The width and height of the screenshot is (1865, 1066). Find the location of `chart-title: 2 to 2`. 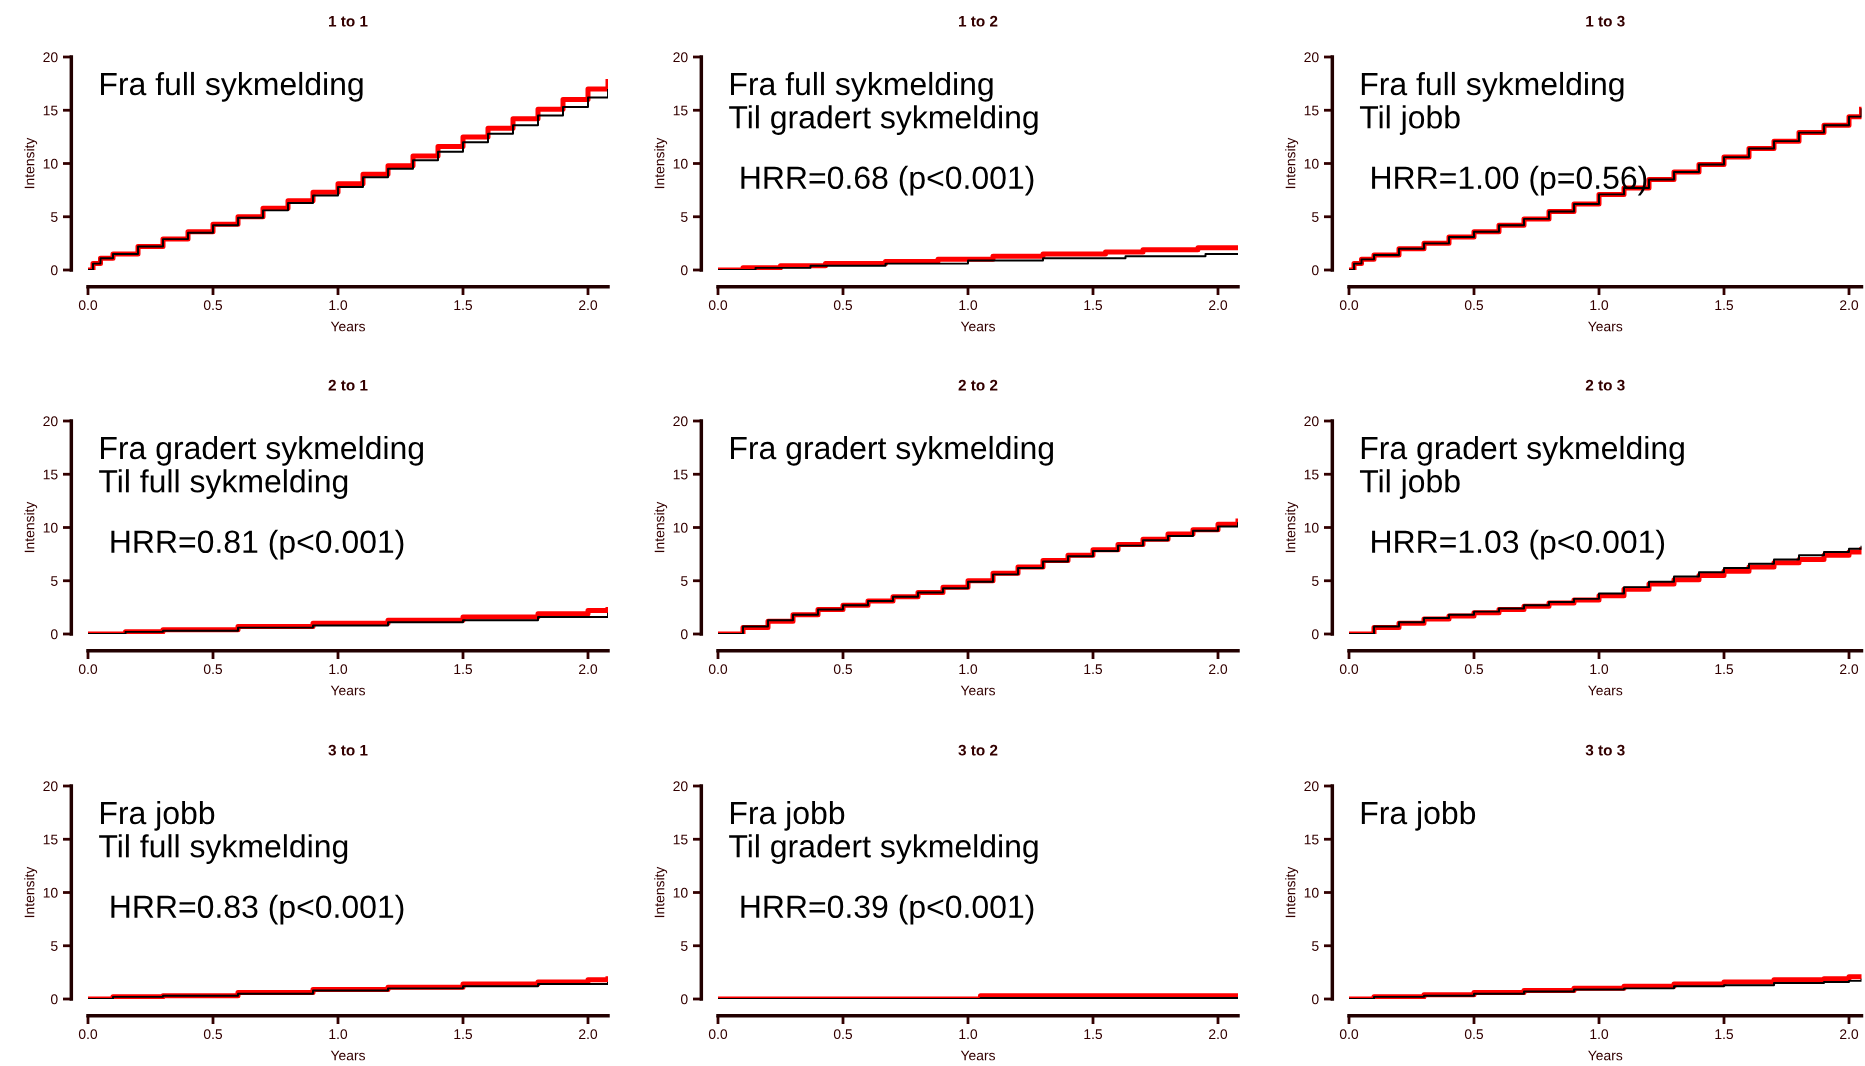

chart-title: 2 to 2 is located at coordinates (978, 385).